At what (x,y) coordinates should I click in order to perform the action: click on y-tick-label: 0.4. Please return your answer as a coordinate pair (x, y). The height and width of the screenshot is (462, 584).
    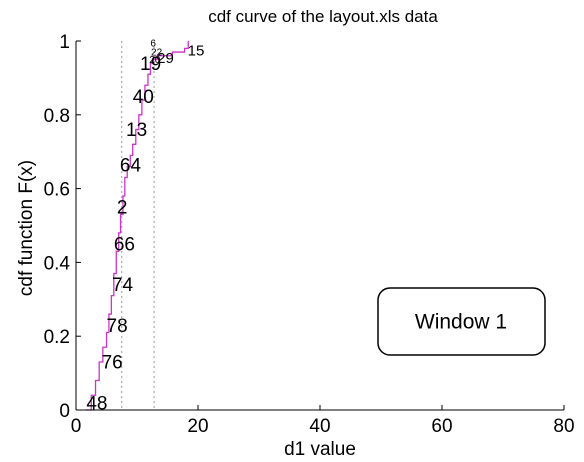
    Looking at the image, I should click on (57, 263).